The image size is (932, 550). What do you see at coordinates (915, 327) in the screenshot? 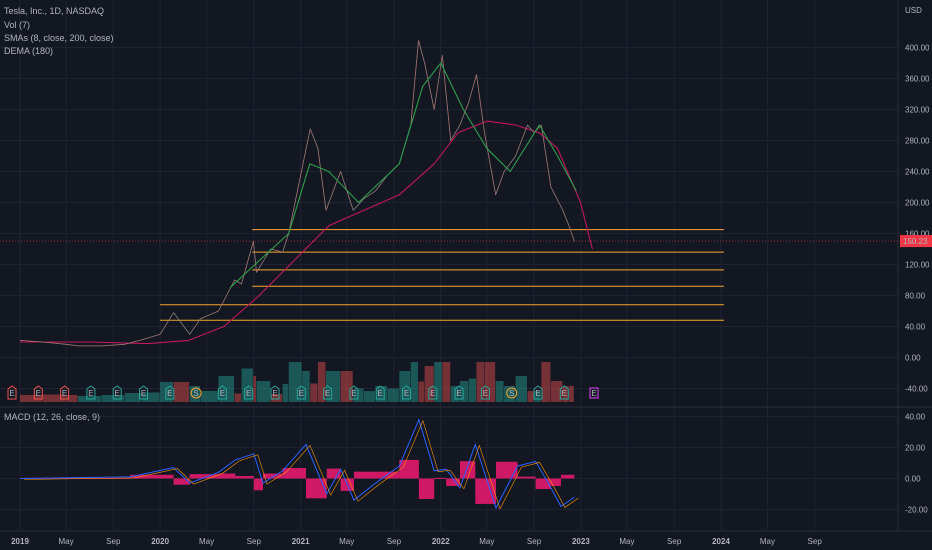
I see `price-tick-label: 40.00` at bounding box center [915, 327].